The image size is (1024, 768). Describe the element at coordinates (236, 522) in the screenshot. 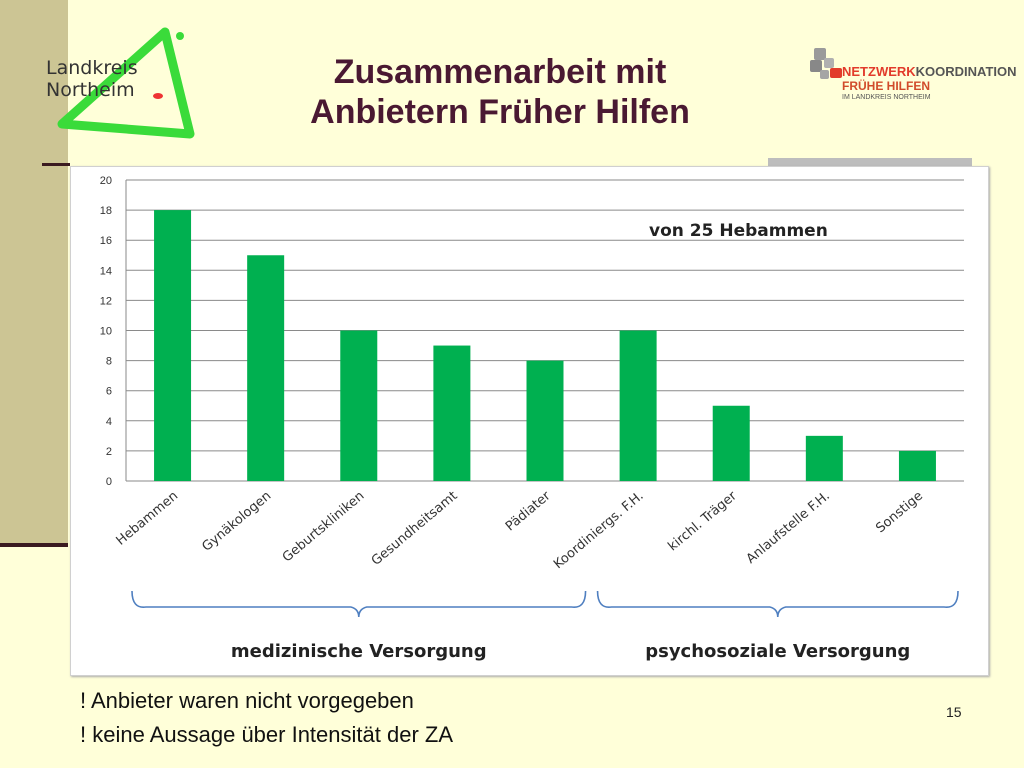

I see `x-tick-label: Gynäkologen` at that location.